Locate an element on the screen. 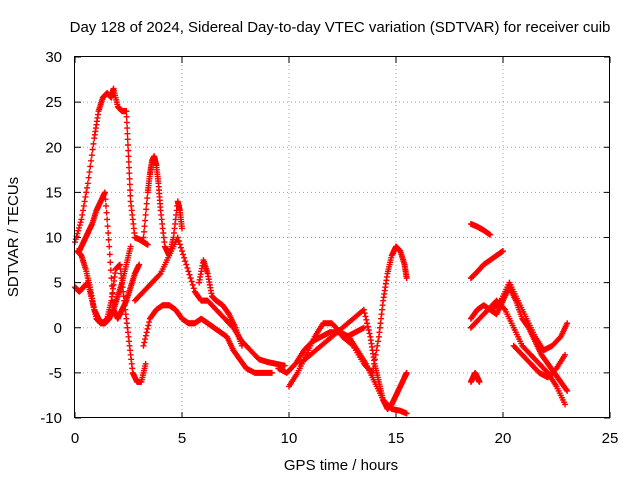 This screenshot has height=480, width=640. y-tick-label: 25 is located at coordinates (53, 102).